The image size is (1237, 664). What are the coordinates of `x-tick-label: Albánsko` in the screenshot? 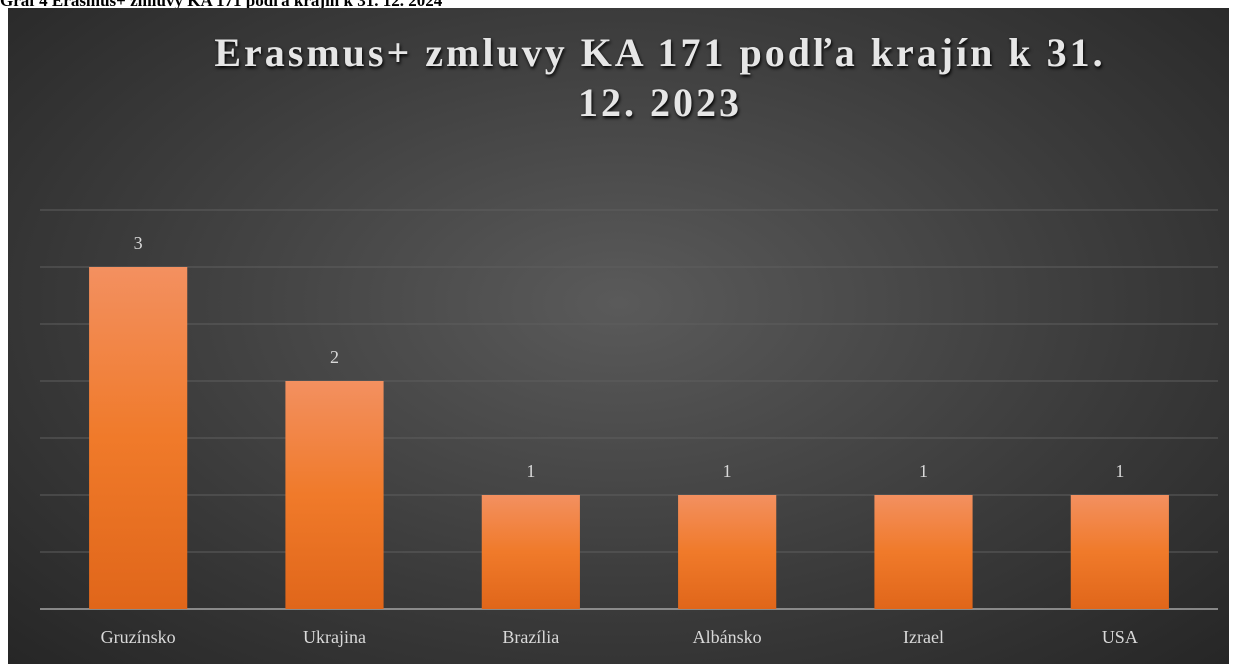 It's located at (727, 637).